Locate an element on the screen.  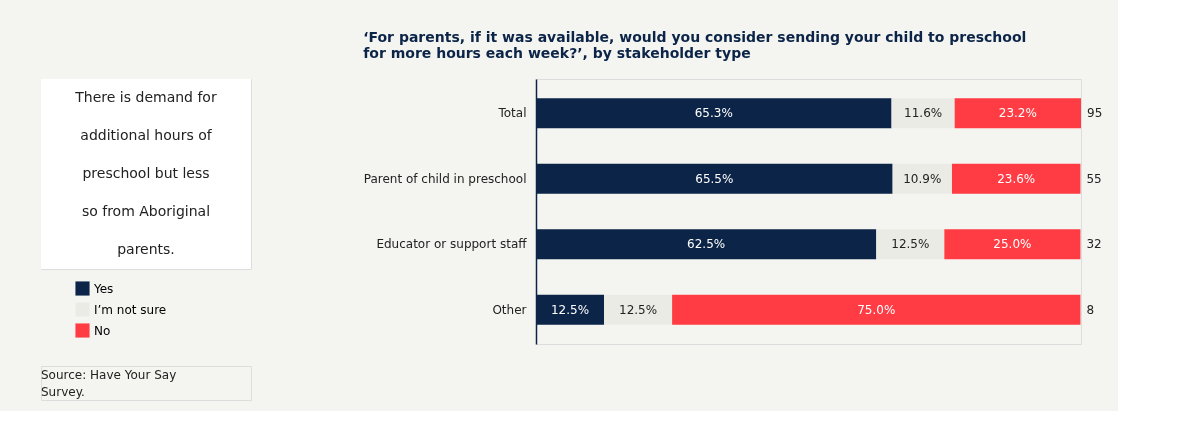
text: 32 is located at coordinates (1094, 244).